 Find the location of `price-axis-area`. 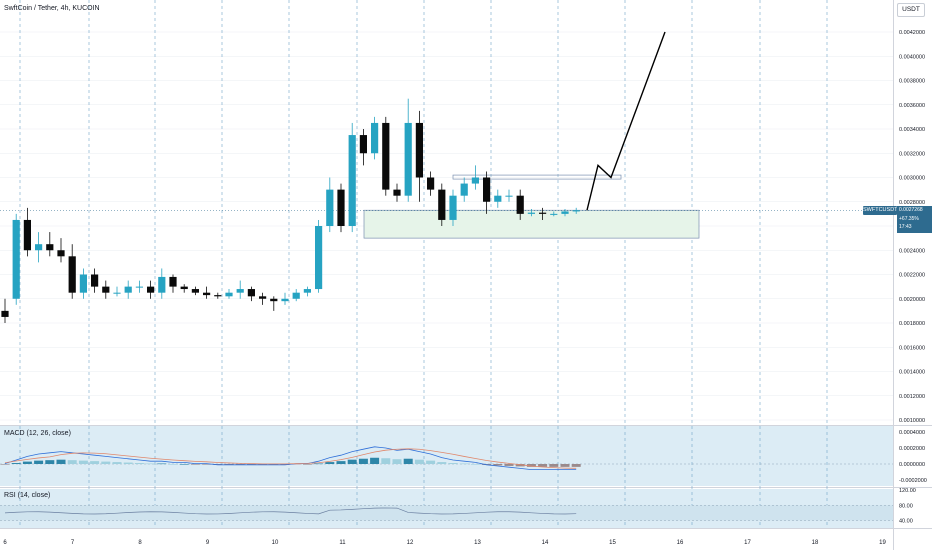

price-axis-area is located at coordinates (912, 275).